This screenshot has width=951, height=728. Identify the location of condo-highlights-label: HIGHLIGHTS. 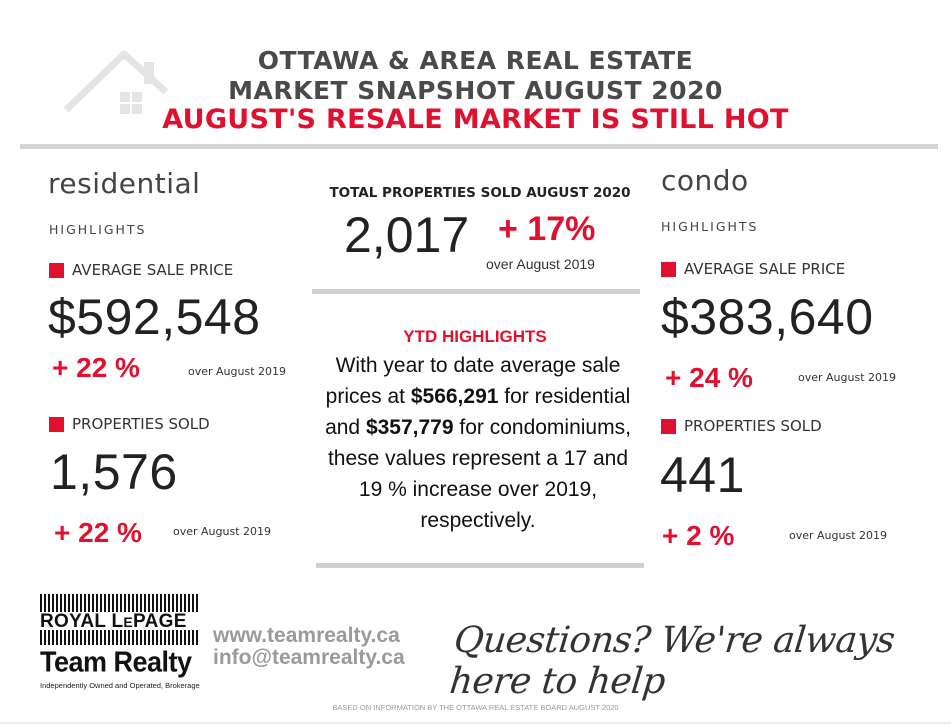
(710, 226).